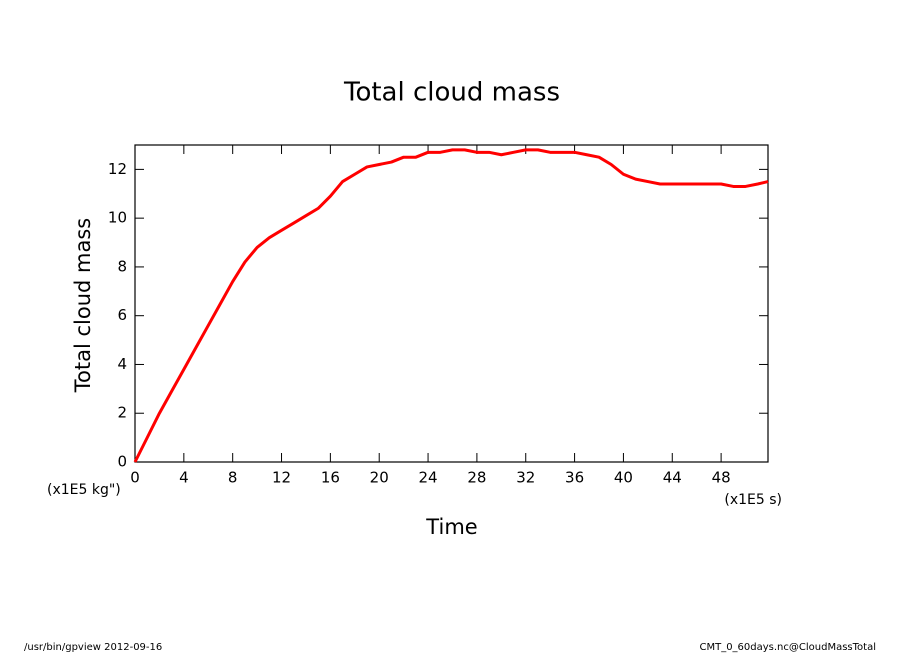  What do you see at coordinates (122, 315) in the screenshot?
I see `y-tick-label: 6` at bounding box center [122, 315].